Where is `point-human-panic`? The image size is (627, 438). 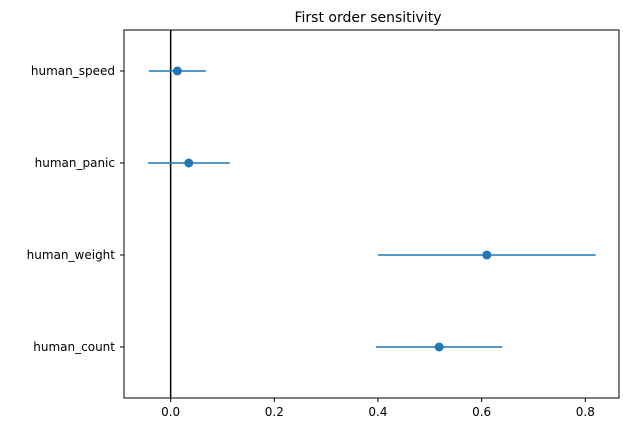 point-human-panic is located at coordinates (189, 163).